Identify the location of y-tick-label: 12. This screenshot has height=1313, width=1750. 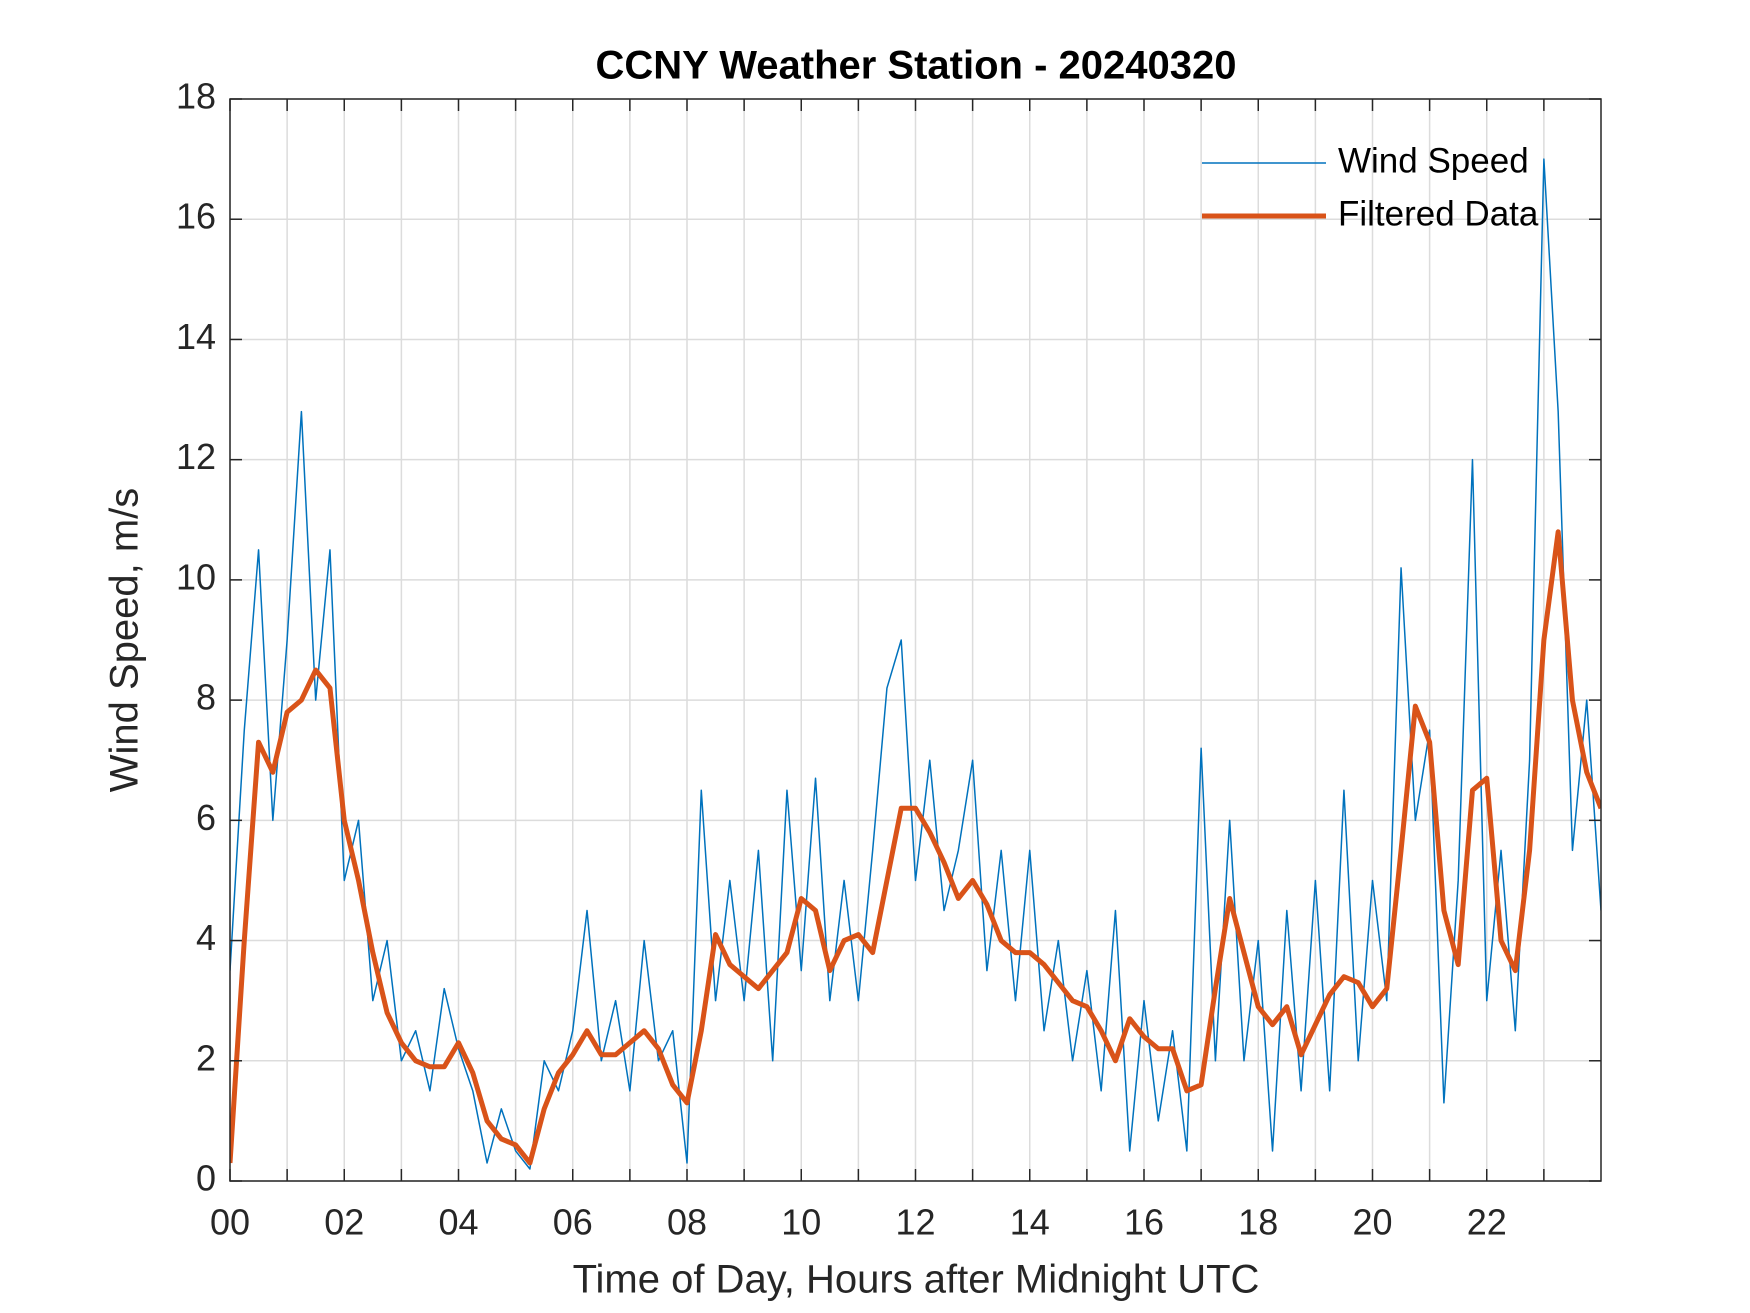
(196, 456).